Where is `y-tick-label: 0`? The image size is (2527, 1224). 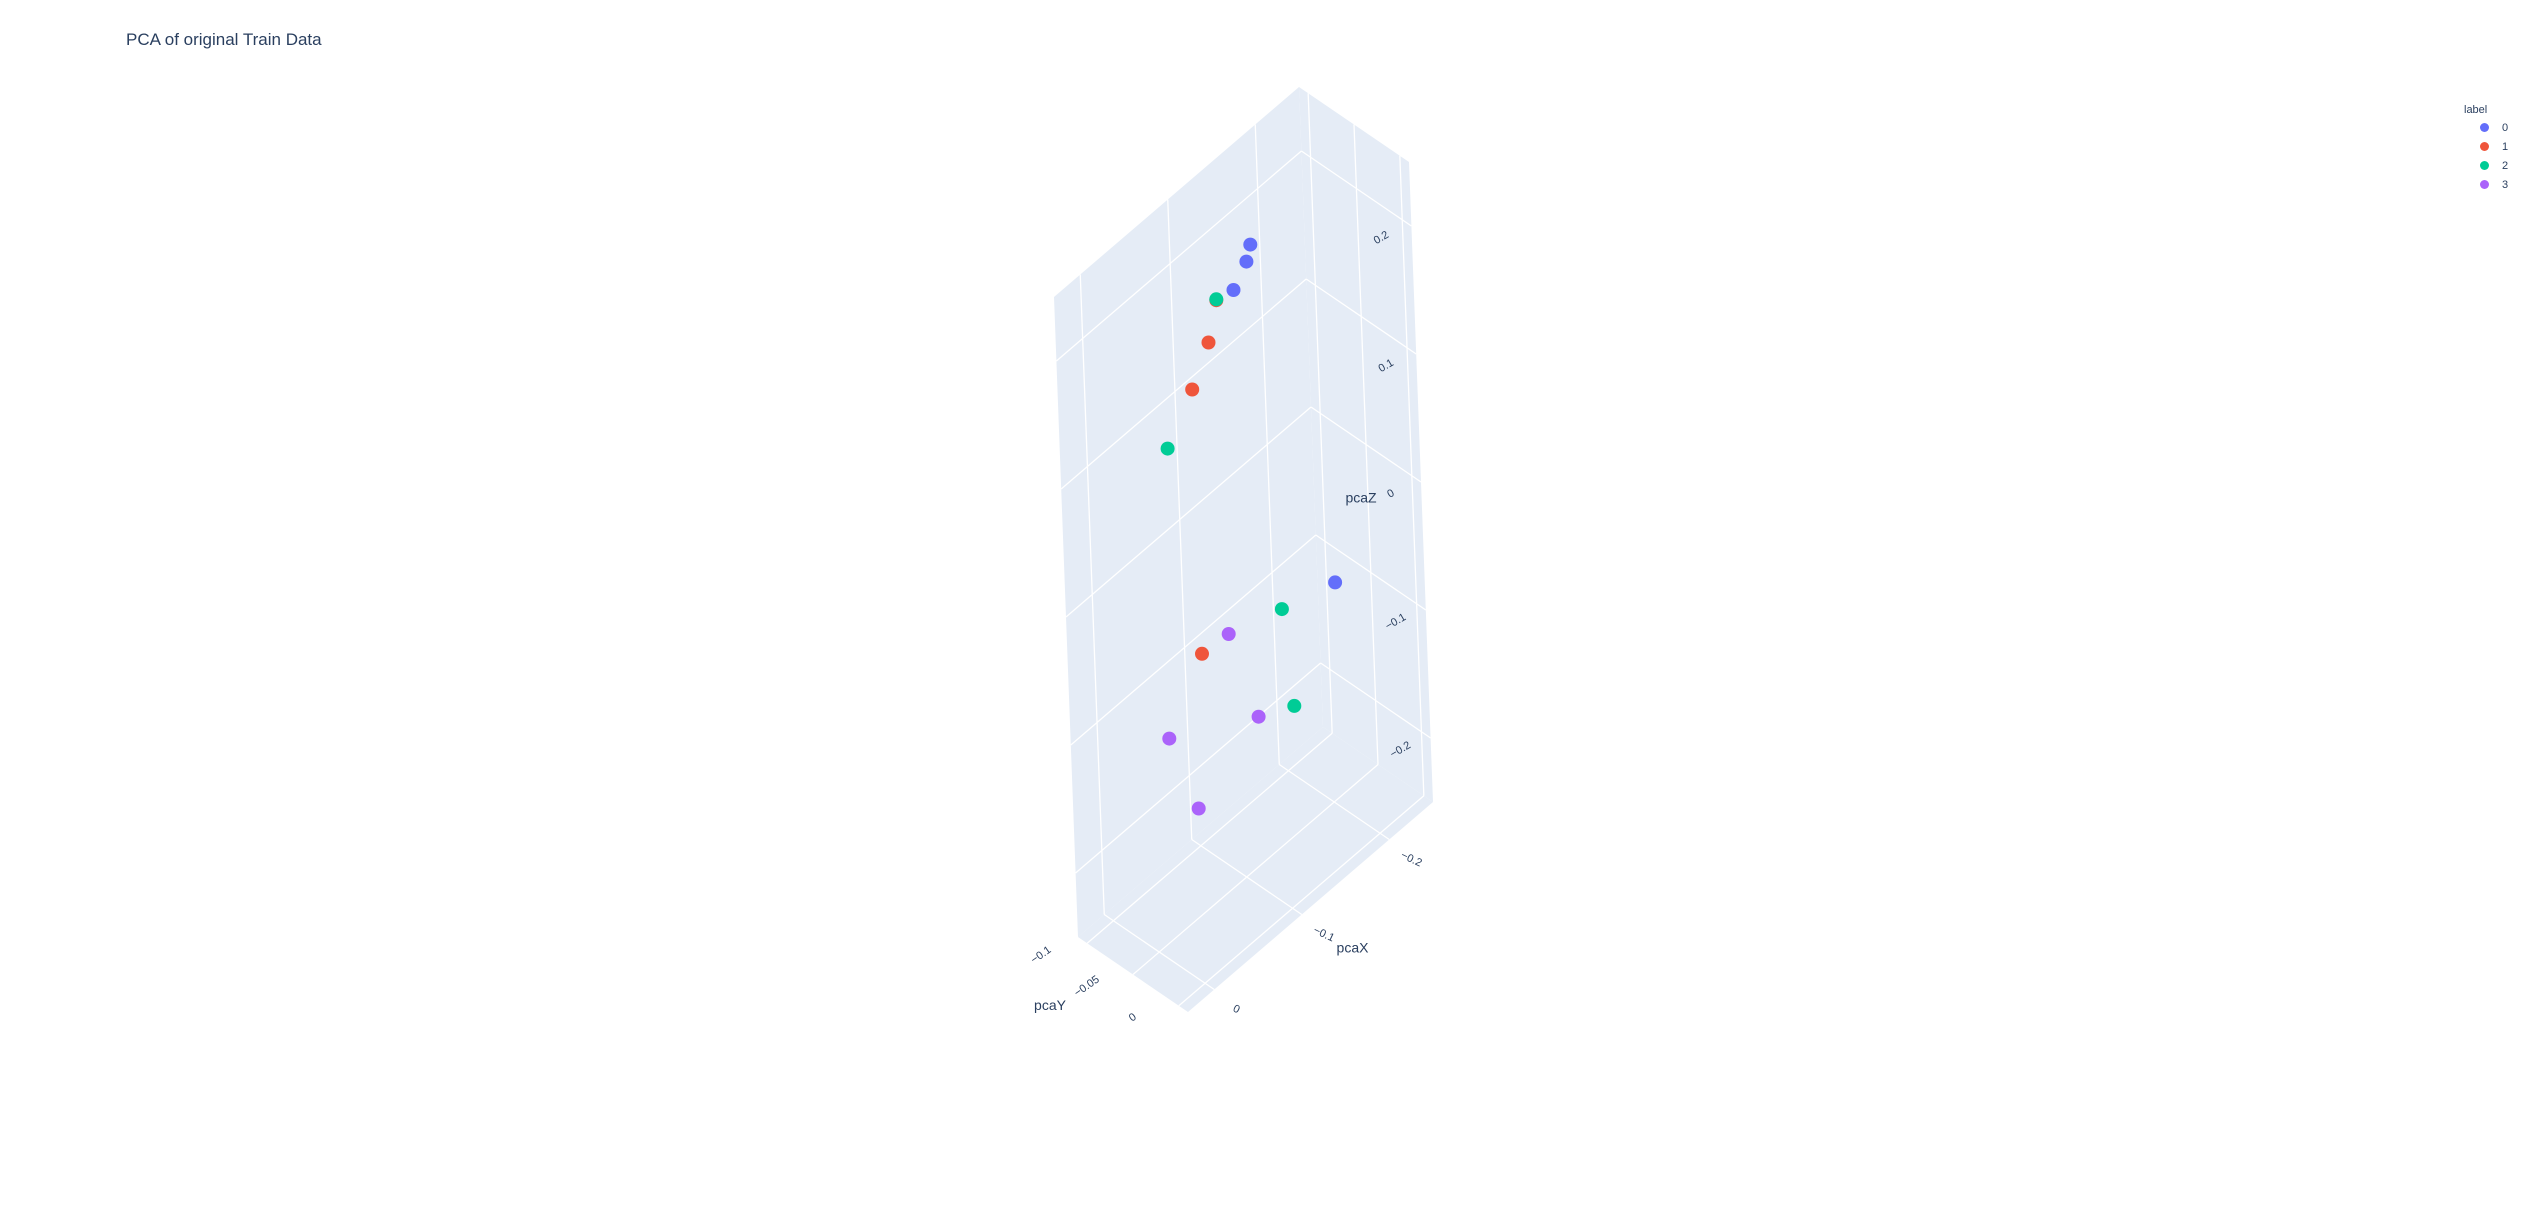 y-tick-label: 0 is located at coordinates (1133, 1017).